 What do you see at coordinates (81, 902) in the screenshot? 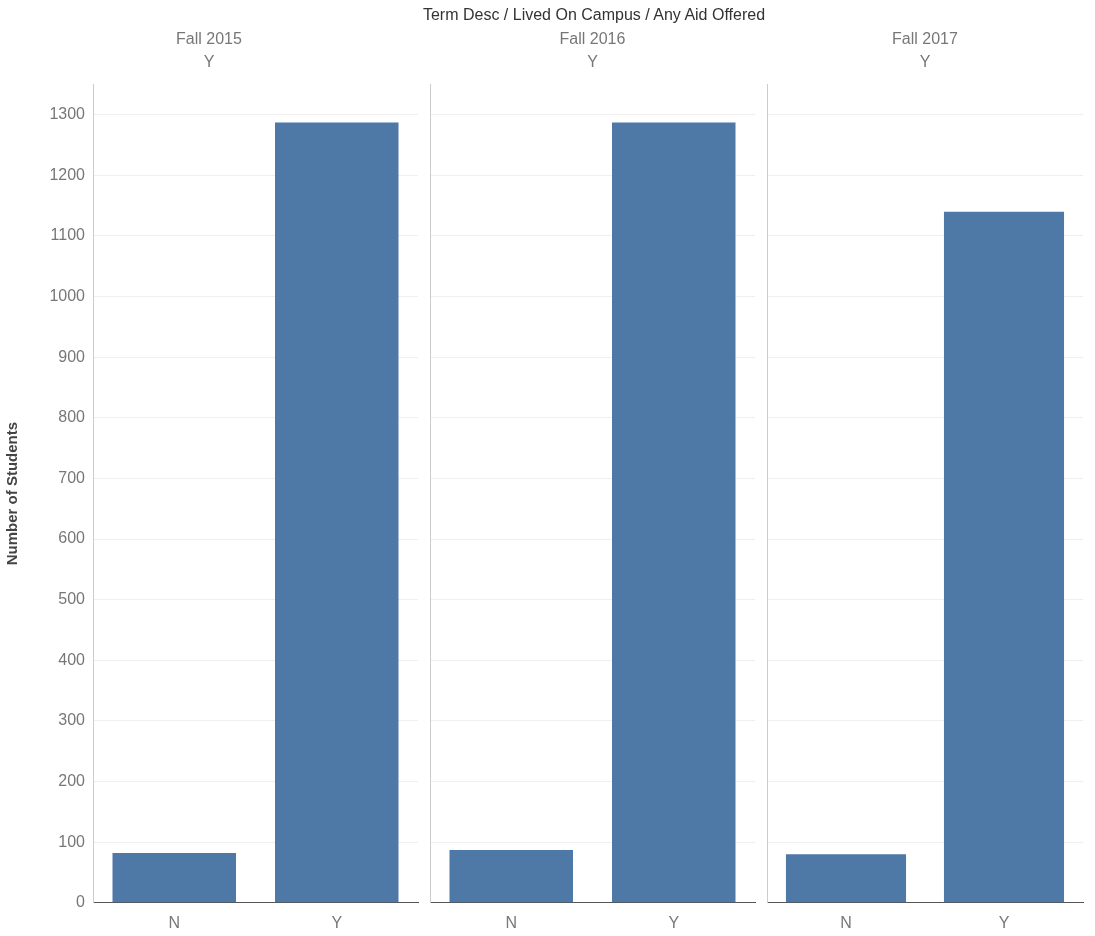
I see `y-tick-label: 0` at bounding box center [81, 902].